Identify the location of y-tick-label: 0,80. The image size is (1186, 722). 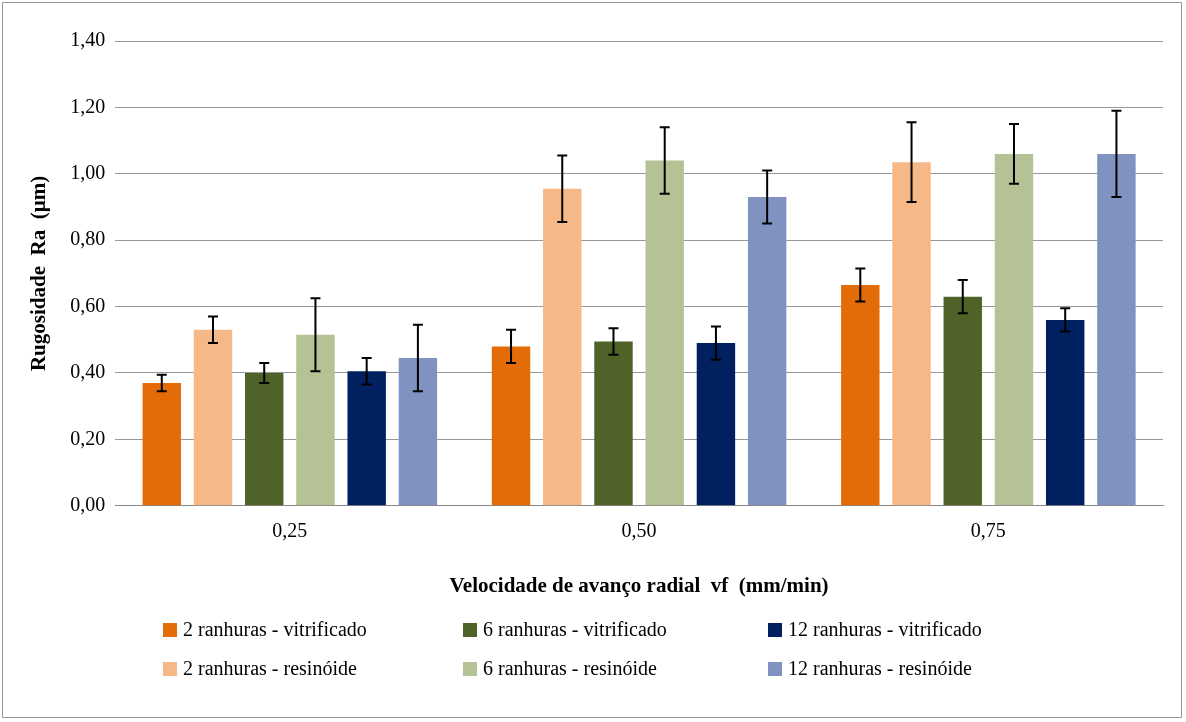
(88, 238).